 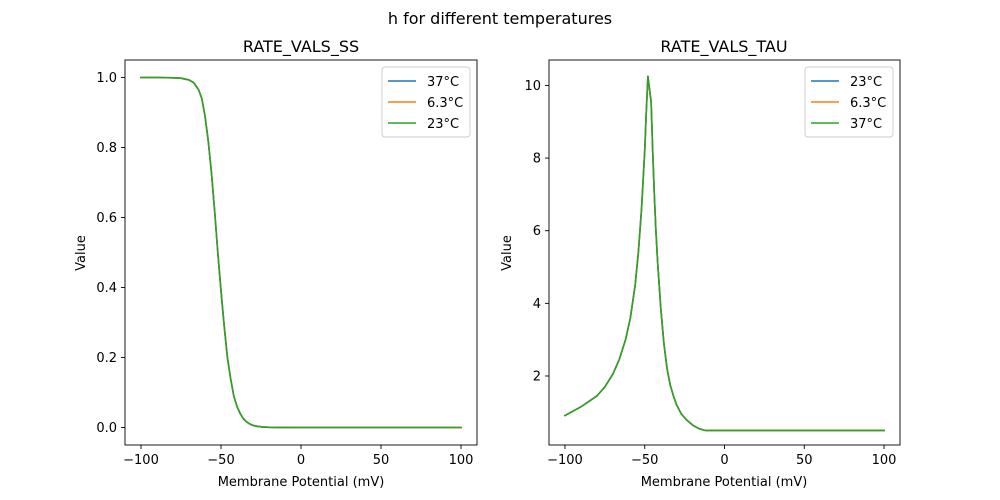 I want to click on y-tick-label: 0.4, so click(x=106, y=288).